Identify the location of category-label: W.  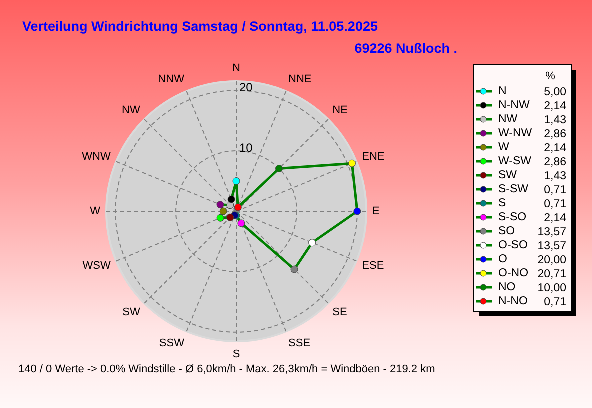
(504, 148).